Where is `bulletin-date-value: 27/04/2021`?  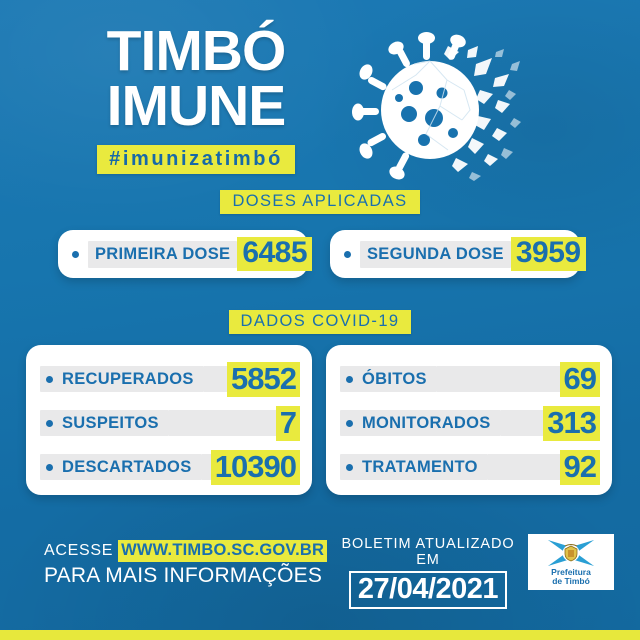 bulletin-date-value: 27/04/2021 is located at coordinates (428, 590).